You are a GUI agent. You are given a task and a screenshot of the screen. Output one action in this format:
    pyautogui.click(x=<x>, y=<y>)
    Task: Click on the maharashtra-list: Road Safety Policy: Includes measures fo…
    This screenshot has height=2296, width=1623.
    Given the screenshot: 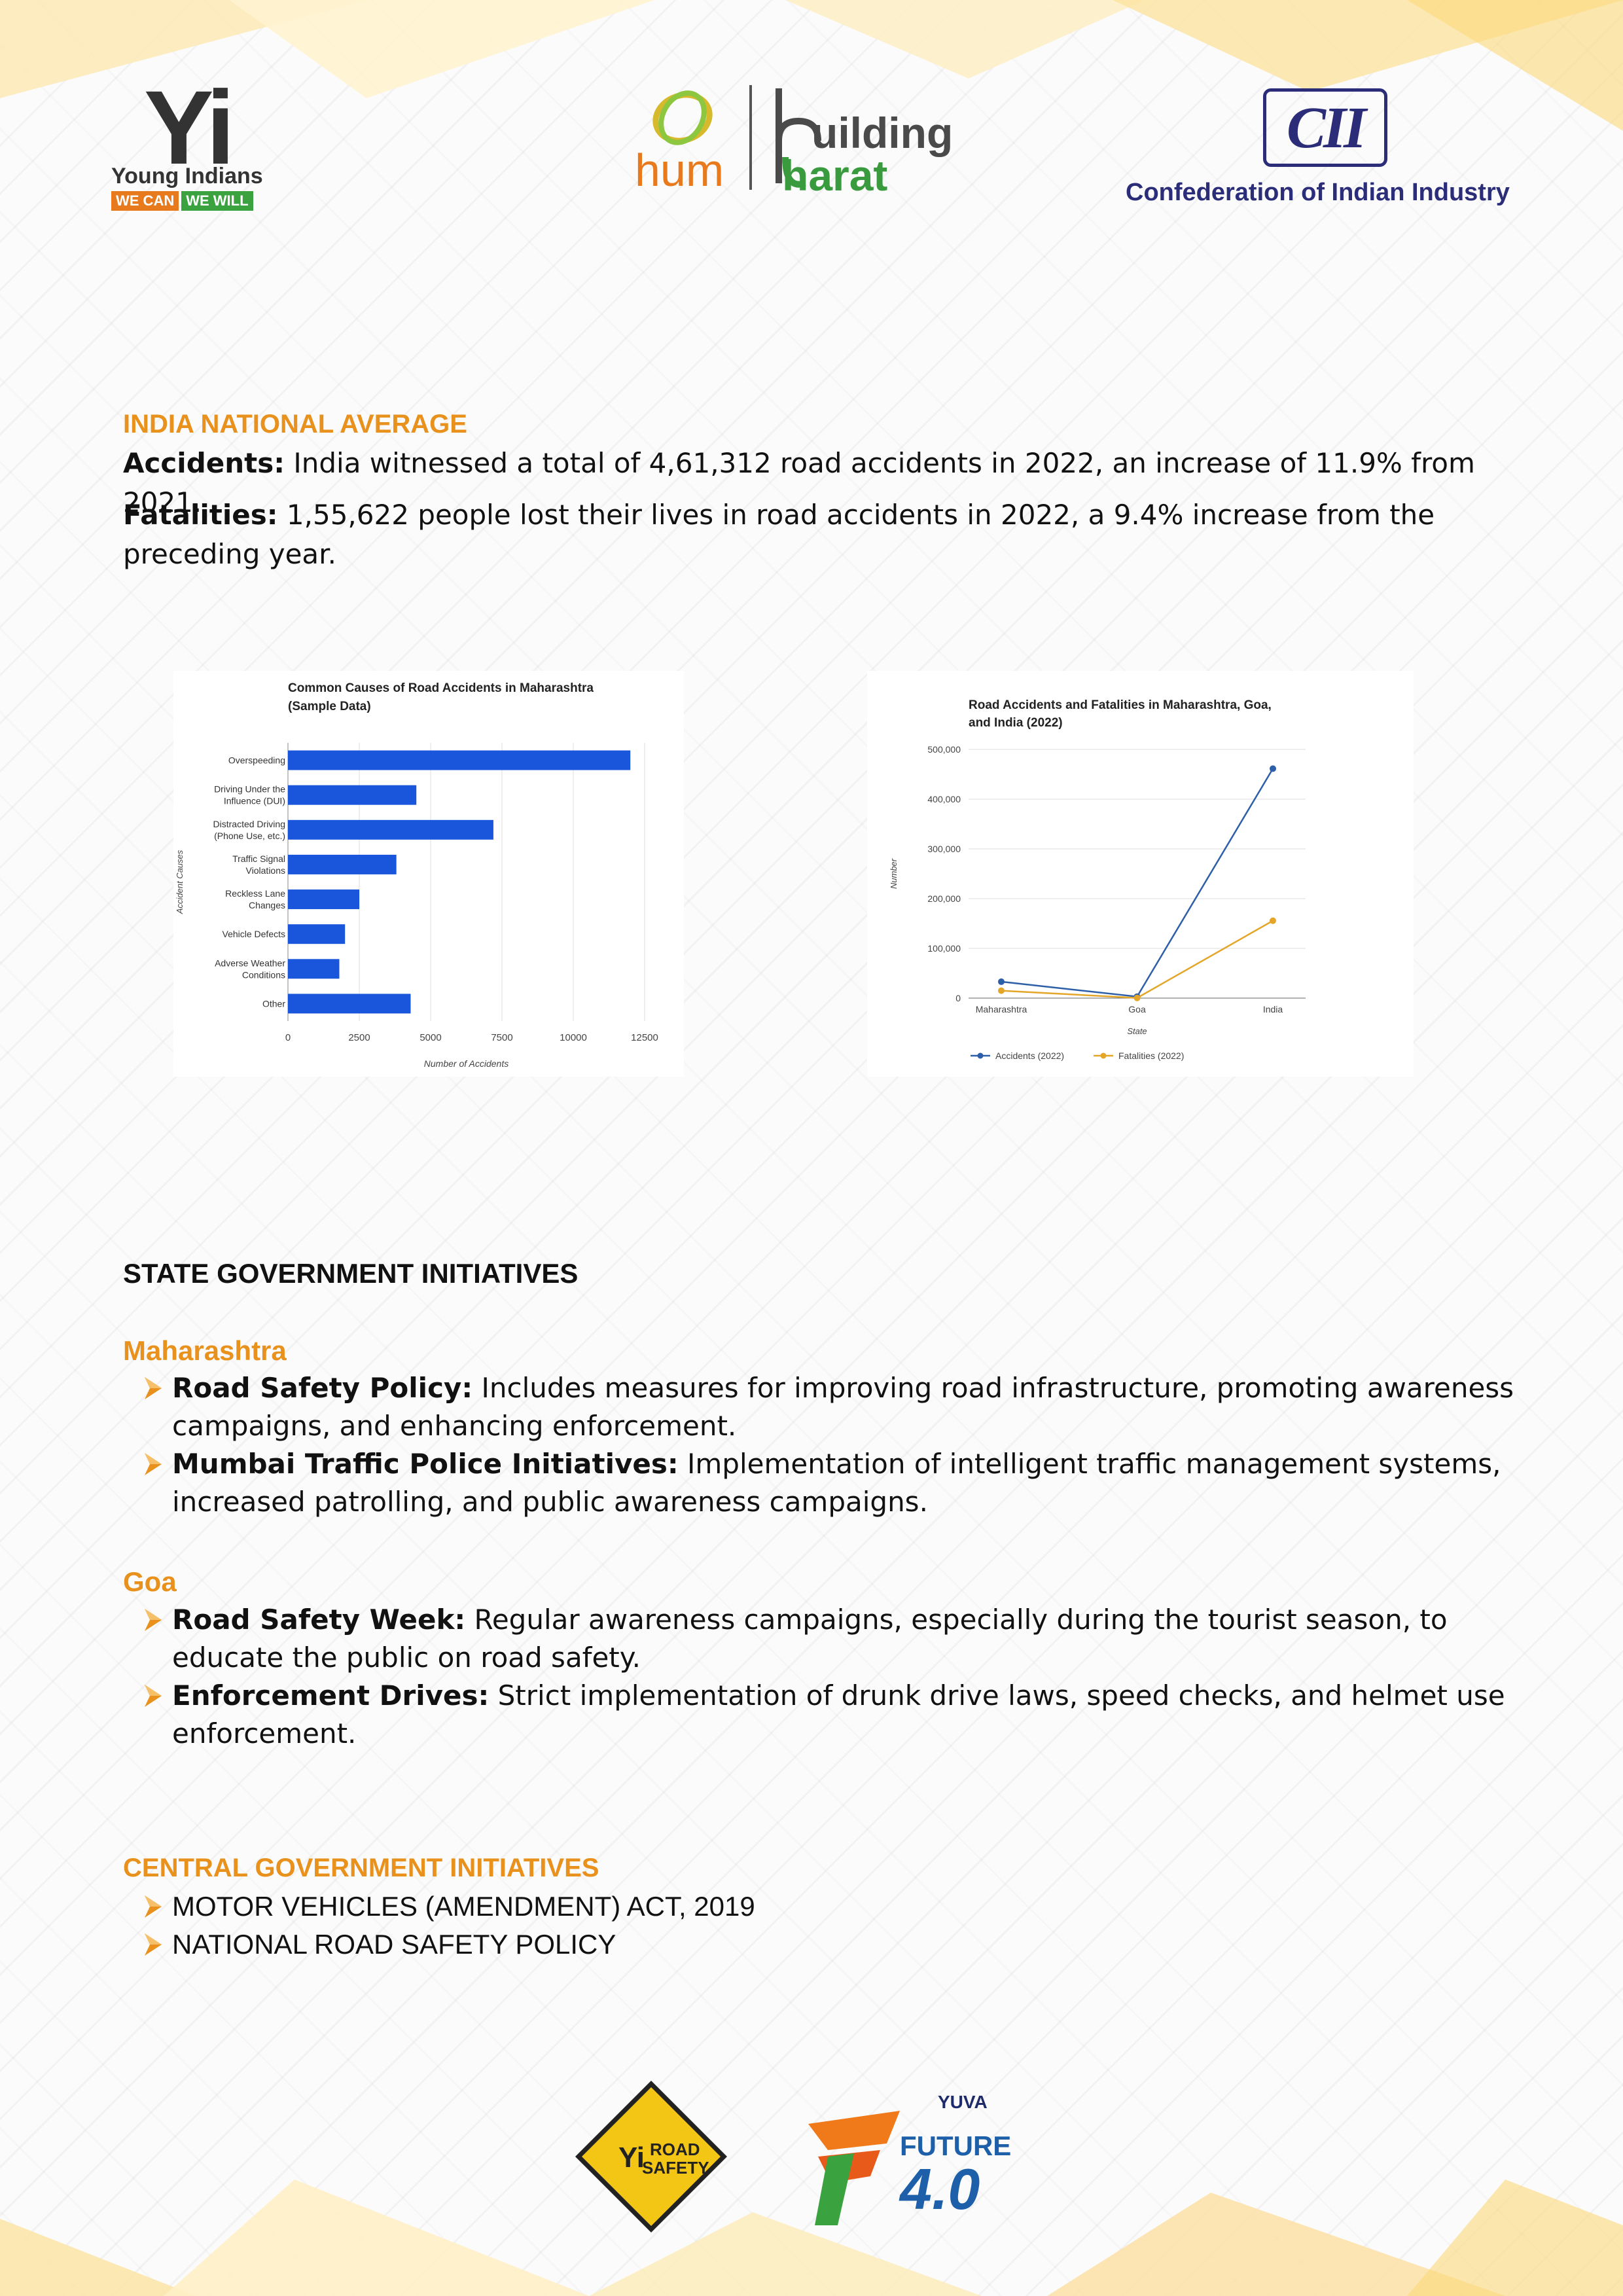 What is the action you would take?
    pyautogui.click(x=838, y=1445)
    